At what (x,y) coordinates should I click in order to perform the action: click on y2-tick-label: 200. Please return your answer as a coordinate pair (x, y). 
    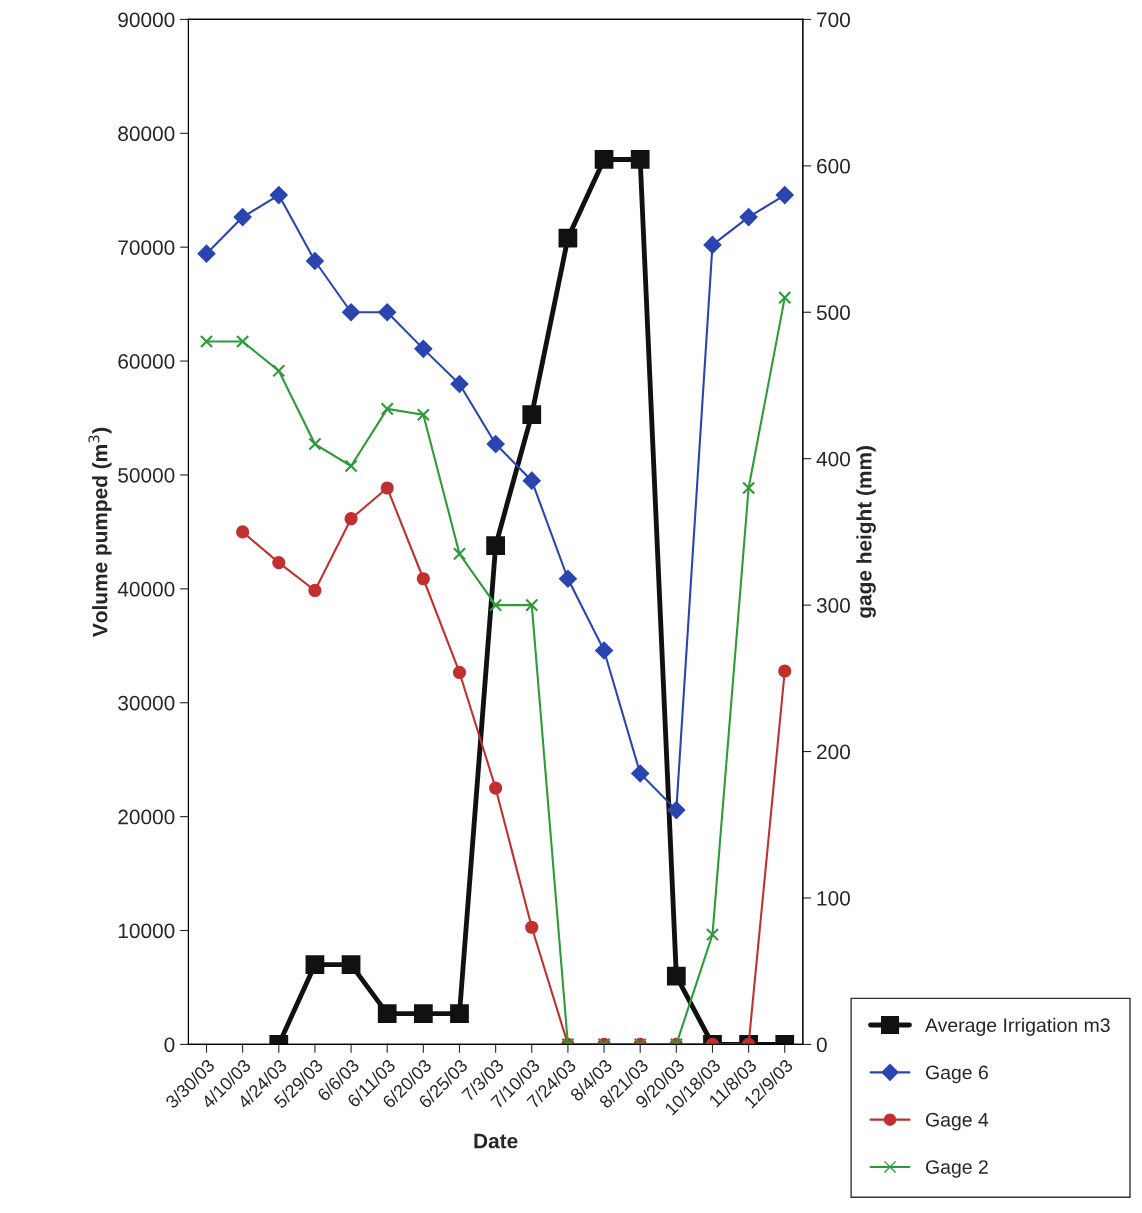
    Looking at the image, I should click on (833, 752).